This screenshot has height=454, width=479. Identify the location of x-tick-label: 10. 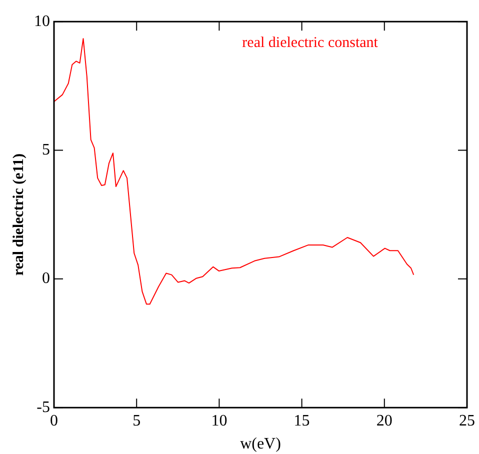
(219, 421).